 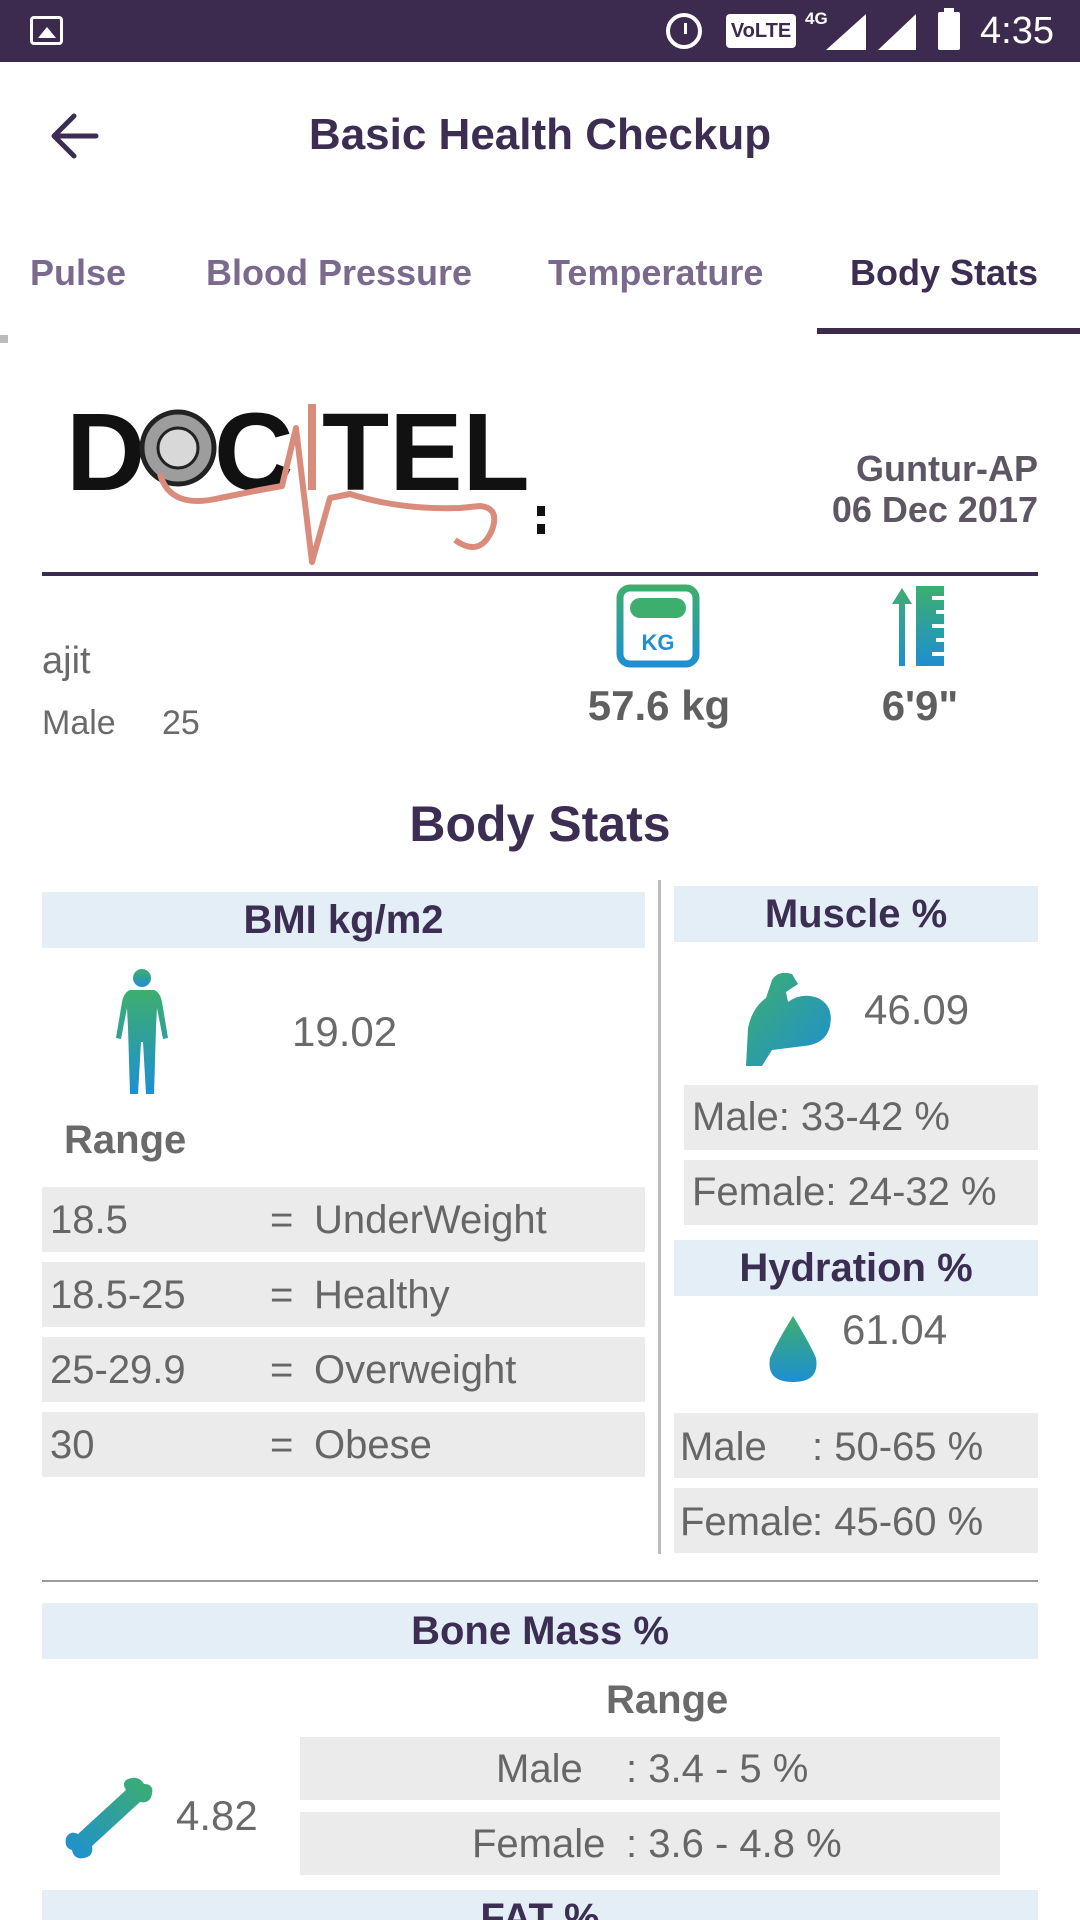 What do you see at coordinates (658, 642) in the screenshot?
I see `svg-text: KG` at bounding box center [658, 642].